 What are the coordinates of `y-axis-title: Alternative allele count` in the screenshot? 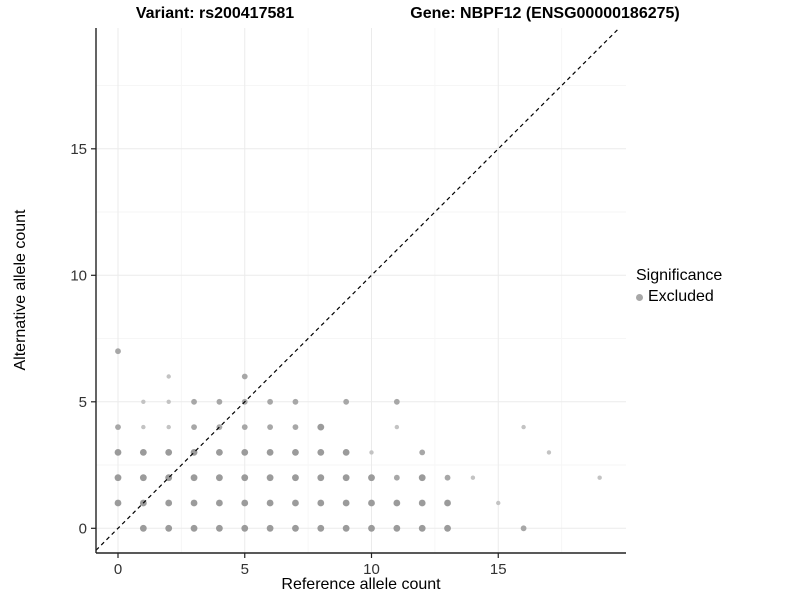 It's located at (20, 290).